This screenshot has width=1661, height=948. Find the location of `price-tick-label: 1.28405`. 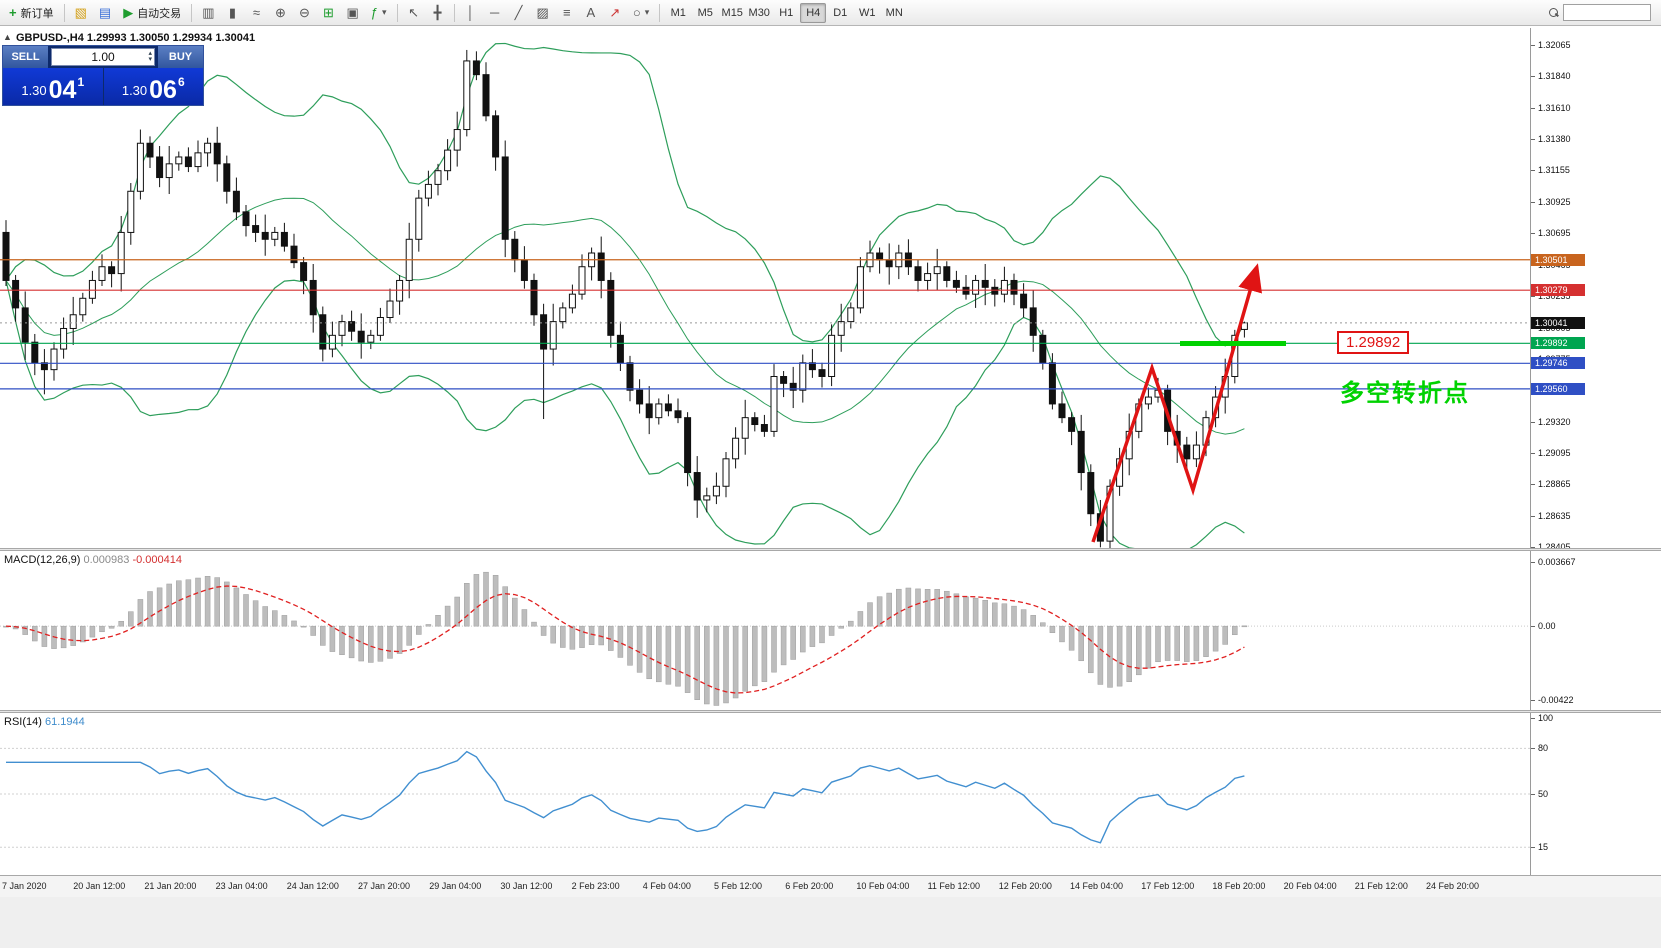

price-tick-label: 1.28405 is located at coordinates (1554, 545).